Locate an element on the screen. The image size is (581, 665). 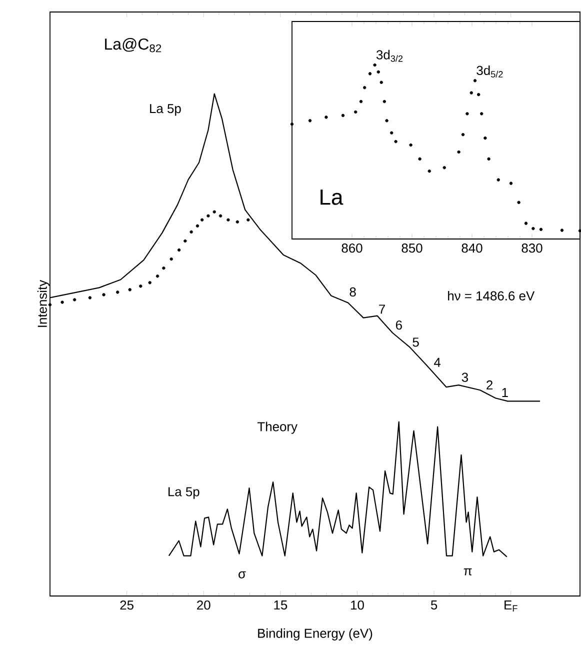
annotation: 3d$_{3/2}$ is located at coordinates (389, 56).